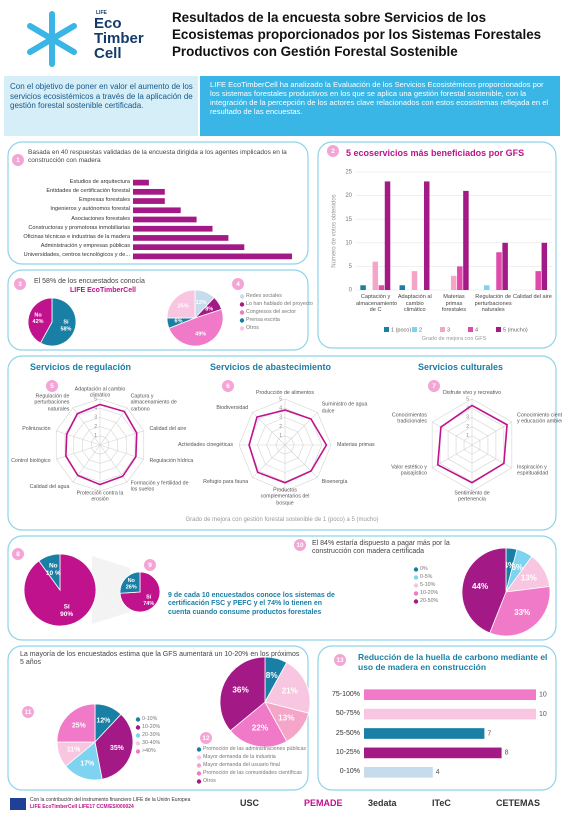 The width and height of the screenshot is (562, 815). What do you see at coordinates (518, 803) in the screenshot?
I see `partner-logo: CETEMAS` at bounding box center [518, 803].